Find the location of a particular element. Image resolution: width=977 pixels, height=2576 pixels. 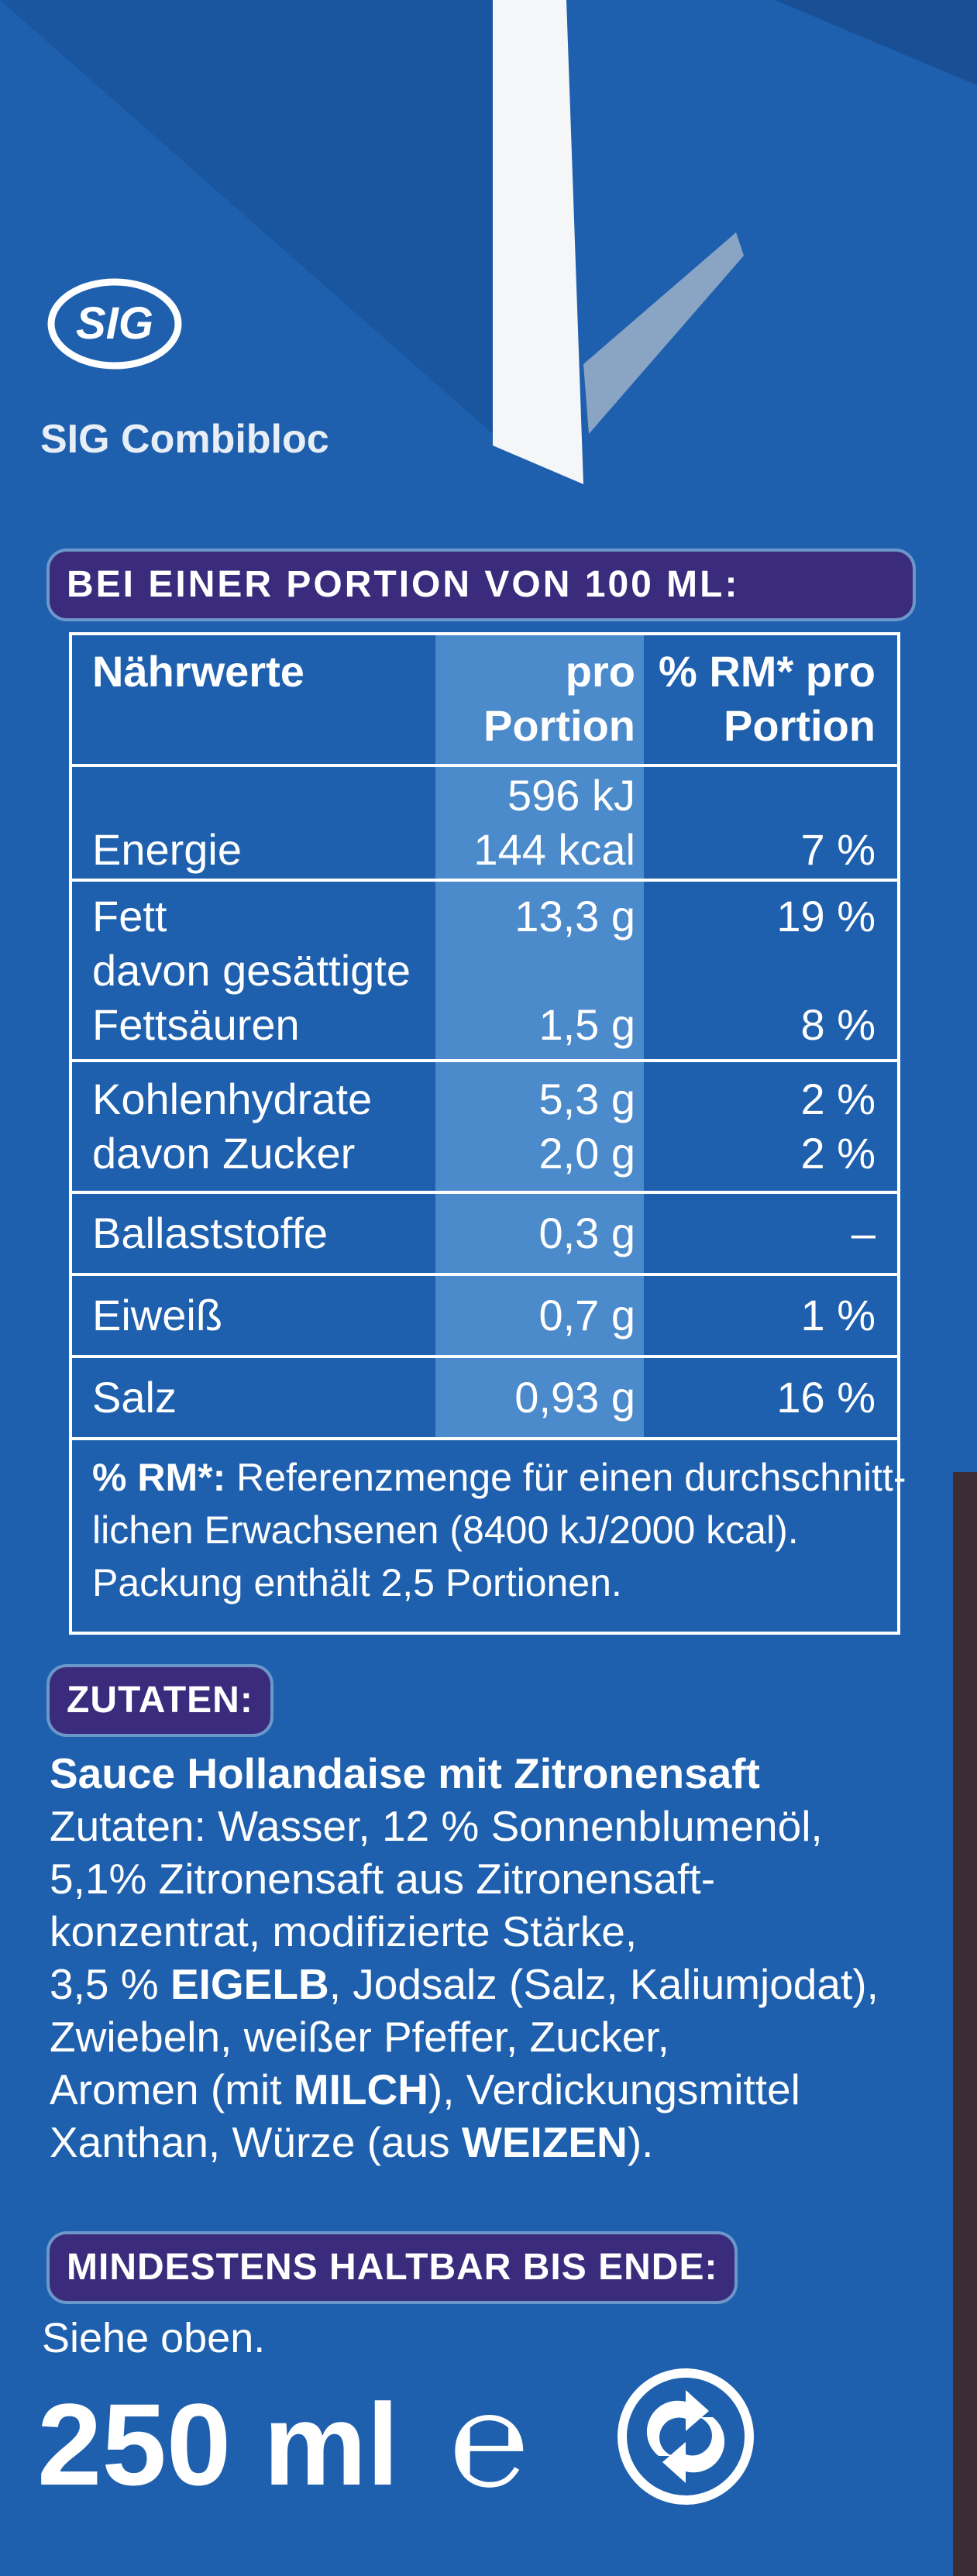

nutrient-percent-line: – is located at coordinates (863, 1233).